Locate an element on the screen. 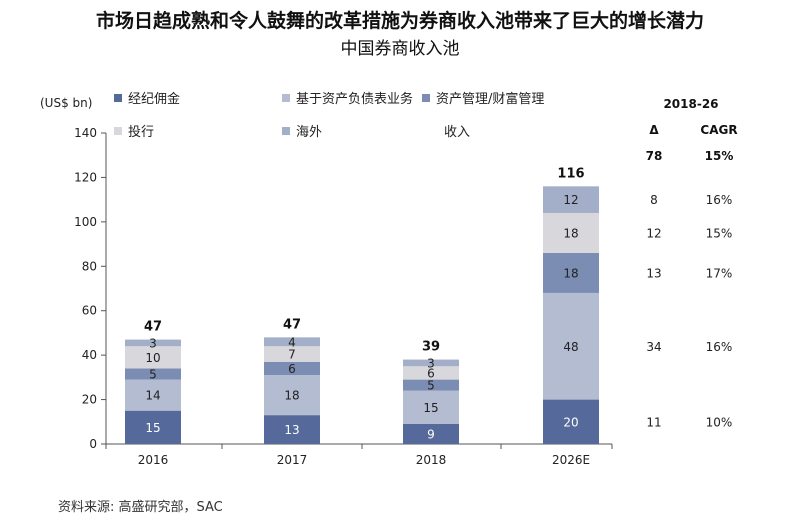  side-table-cagr: 10% is located at coordinates (719, 422).